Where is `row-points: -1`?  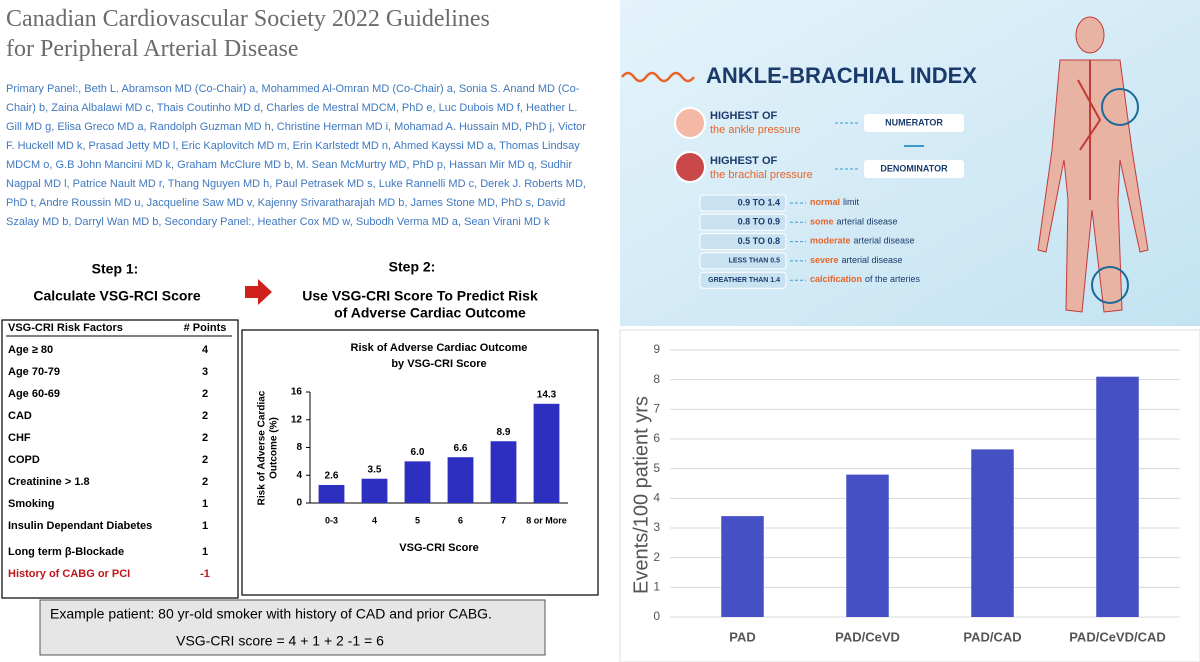
row-points: -1 is located at coordinates (205, 574).